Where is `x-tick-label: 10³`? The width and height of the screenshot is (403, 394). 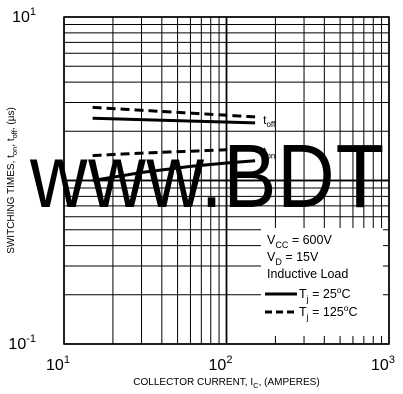 x-tick-label: 10³ is located at coordinates (383, 364).